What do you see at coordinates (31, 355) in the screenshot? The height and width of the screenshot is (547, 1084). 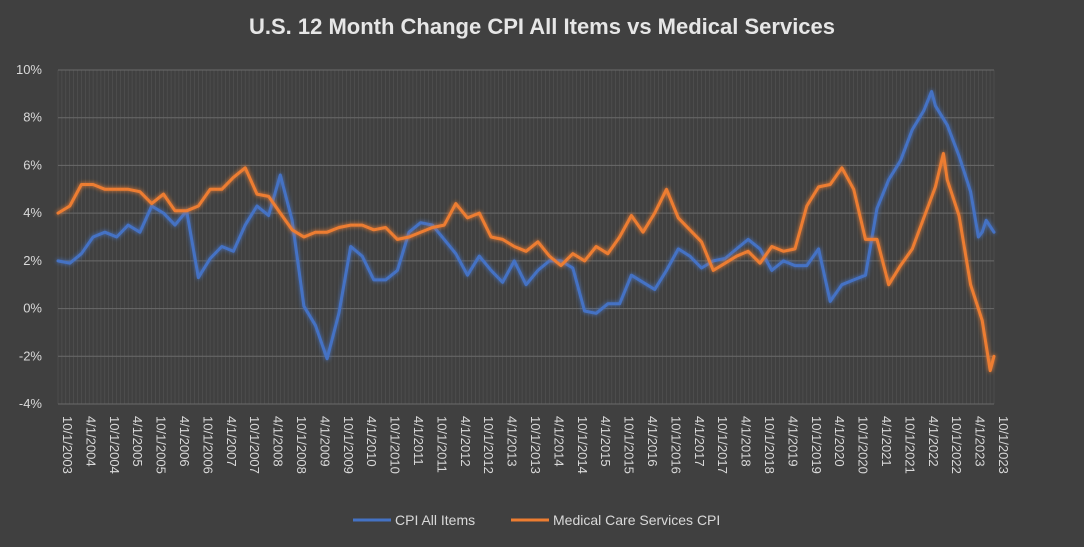 I see `y-tick-label: -2%` at bounding box center [31, 355].